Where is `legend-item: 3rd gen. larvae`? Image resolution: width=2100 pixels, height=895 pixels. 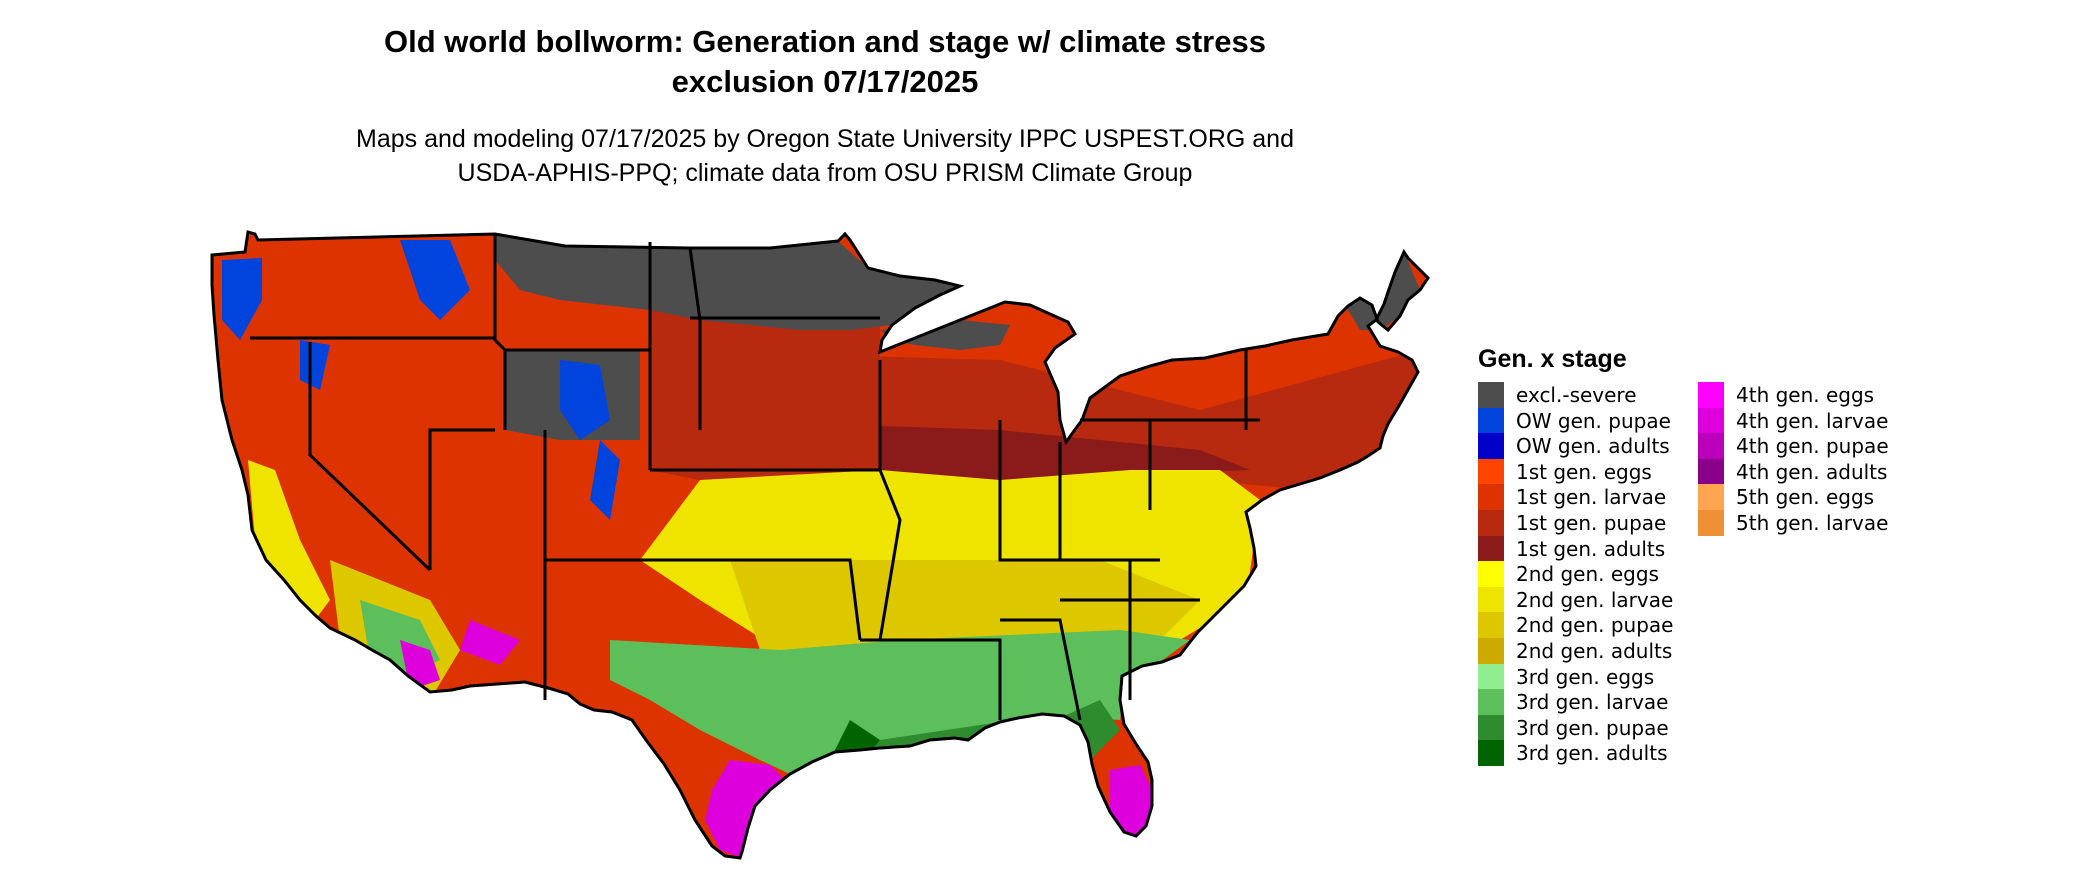
legend-item: 3rd gen. larvae is located at coordinates (1588, 702).